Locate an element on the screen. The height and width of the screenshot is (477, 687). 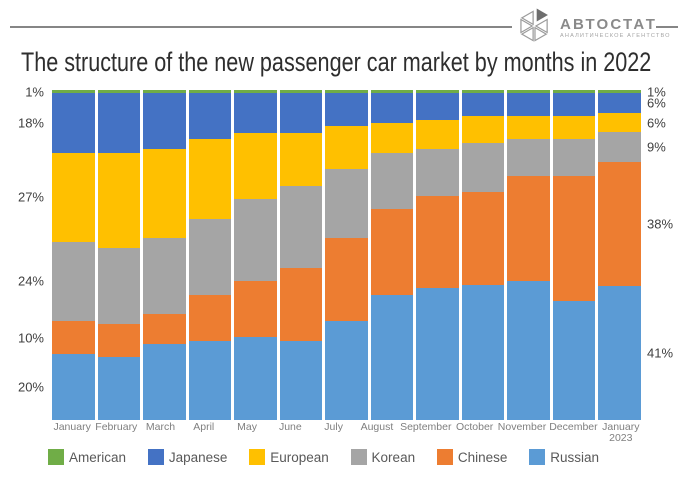
legend-label-russian: Russian is located at coordinates (574, 457).